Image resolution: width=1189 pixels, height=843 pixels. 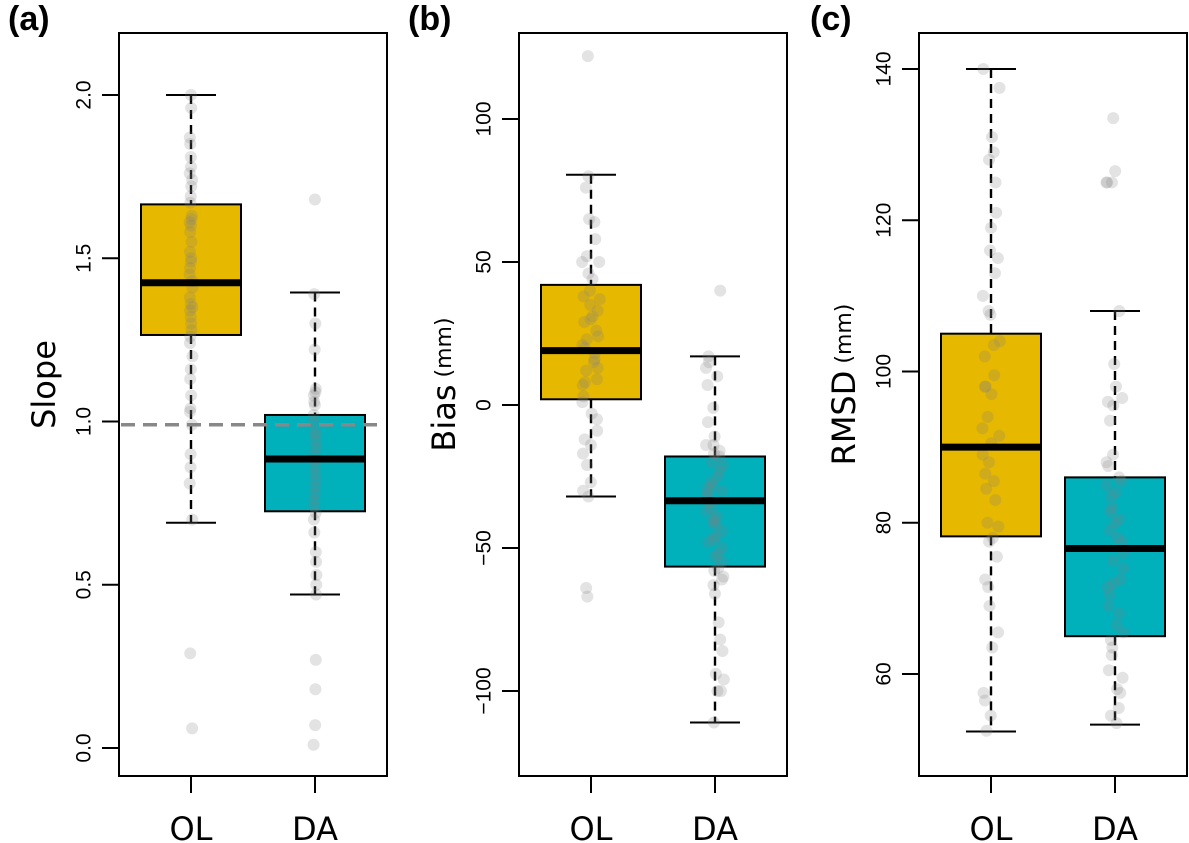 I want to click on points-da, so click(x=1115, y=421).